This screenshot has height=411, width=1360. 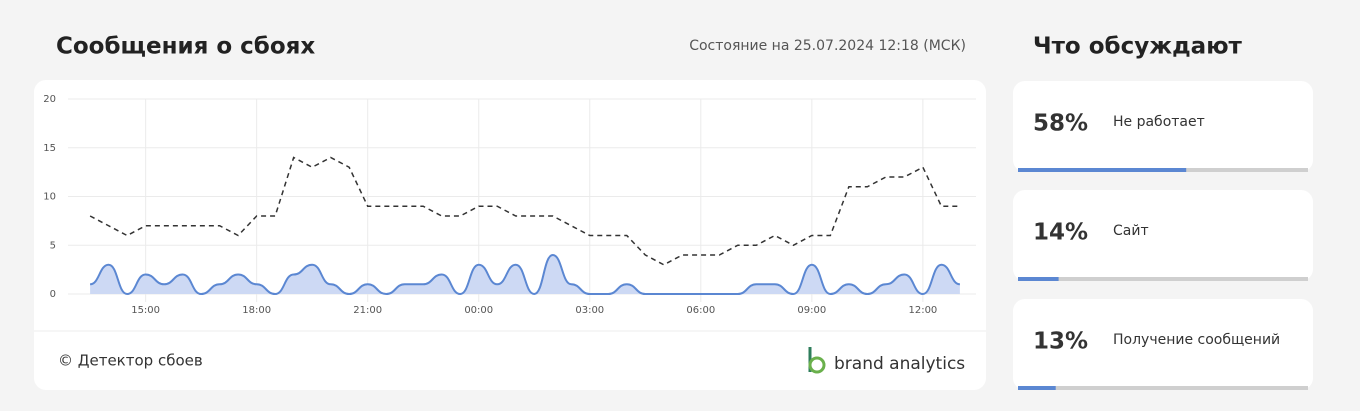 I want to click on y-tick-label: 15, so click(x=49, y=148).